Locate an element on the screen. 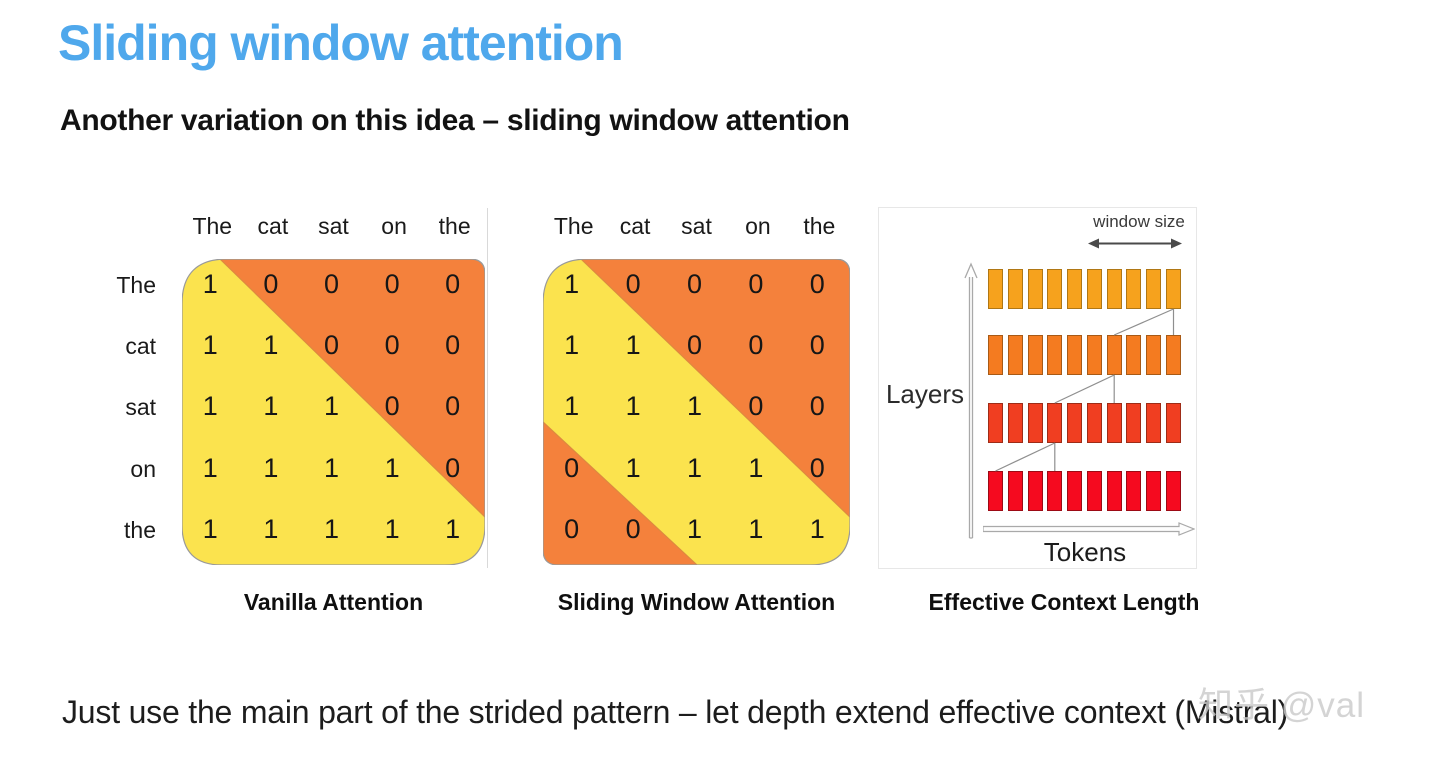 This screenshot has width=1440, height=761. matrix-outline is located at coordinates (333, 412).